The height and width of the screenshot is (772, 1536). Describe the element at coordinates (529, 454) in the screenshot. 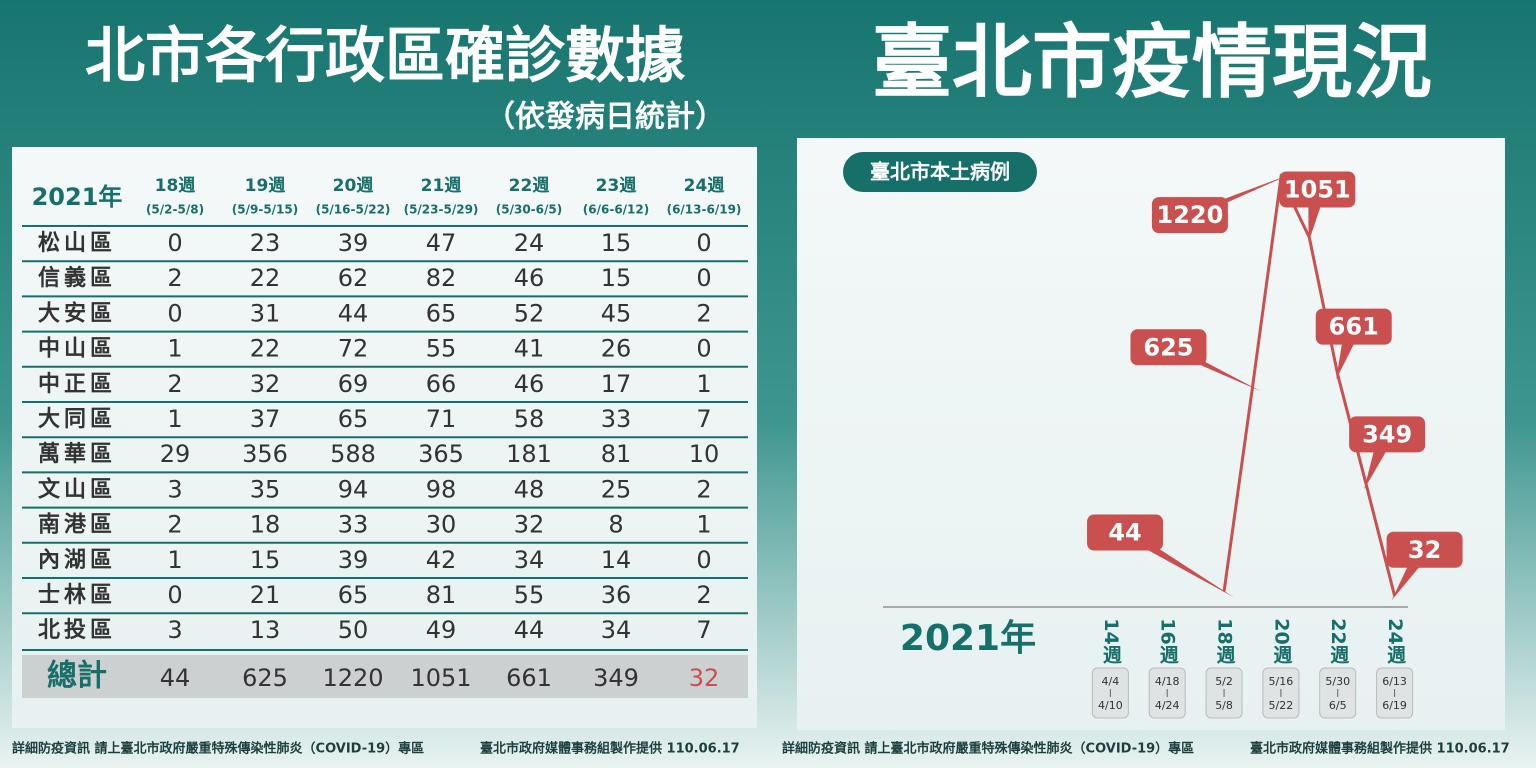

I see `cell-value: 181` at that location.